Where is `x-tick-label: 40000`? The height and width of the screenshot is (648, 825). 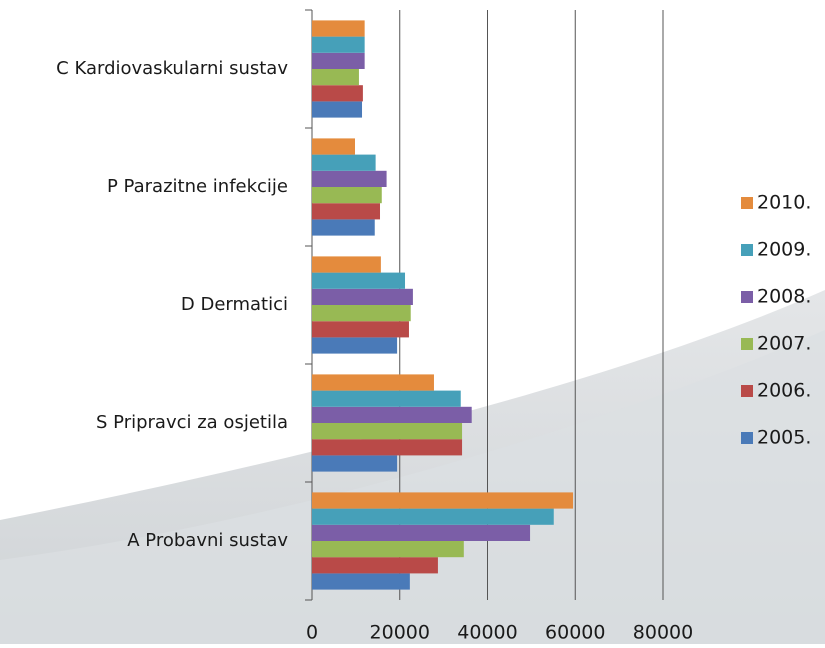
x-tick-label: 40000 is located at coordinates (487, 633).